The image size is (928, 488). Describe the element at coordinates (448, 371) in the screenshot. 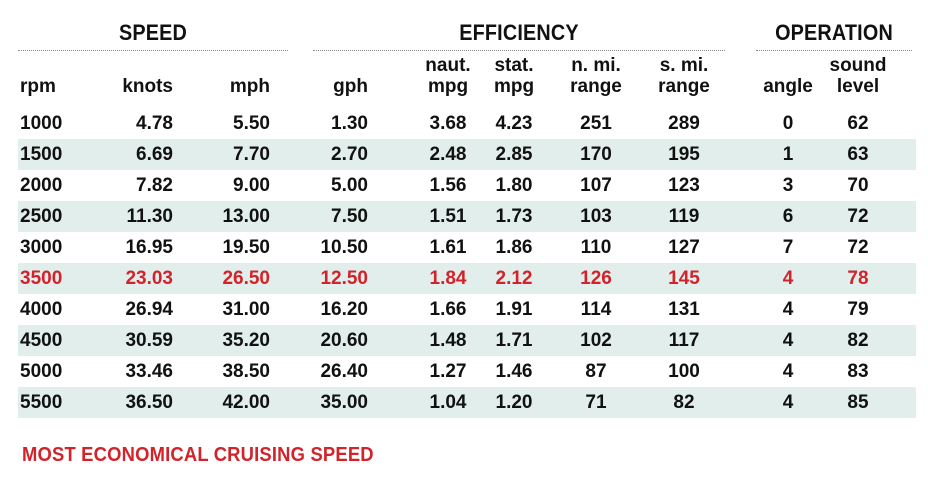

I see `table-cell: 1.27` at that location.